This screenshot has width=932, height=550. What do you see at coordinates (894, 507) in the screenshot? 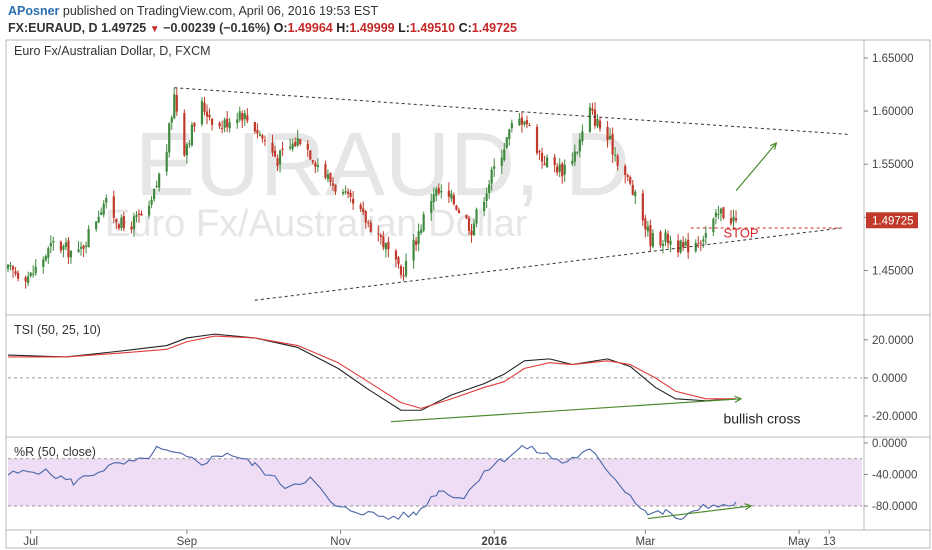
I see `pr-axis-label: -80.0000` at bounding box center [894, 507].